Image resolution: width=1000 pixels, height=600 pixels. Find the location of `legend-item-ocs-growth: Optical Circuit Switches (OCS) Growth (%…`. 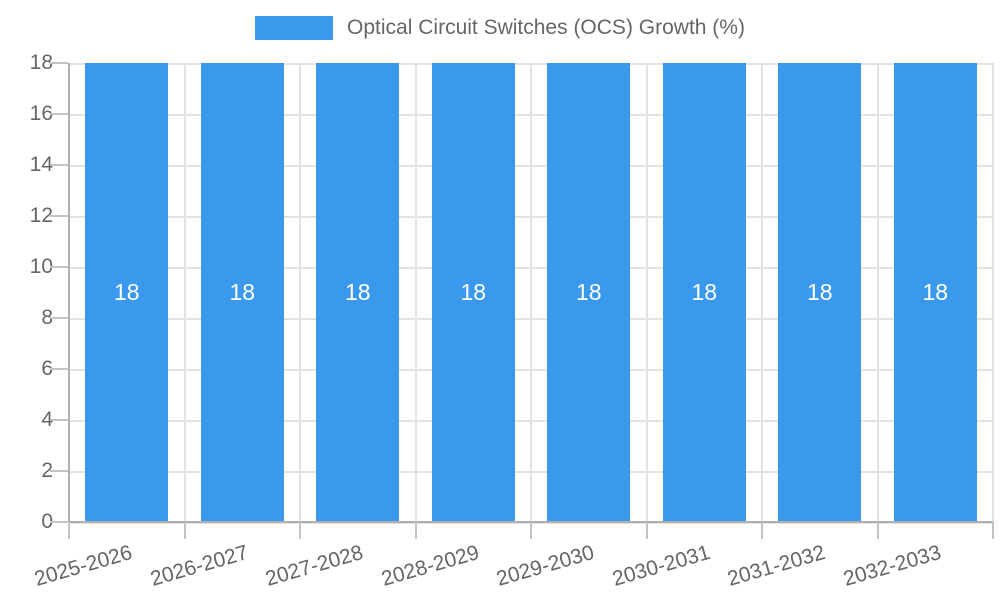

legend-item-ocs-growth: Optical Circuit Switches (OCS) Growth (%… is located at coordinates (500, 28).